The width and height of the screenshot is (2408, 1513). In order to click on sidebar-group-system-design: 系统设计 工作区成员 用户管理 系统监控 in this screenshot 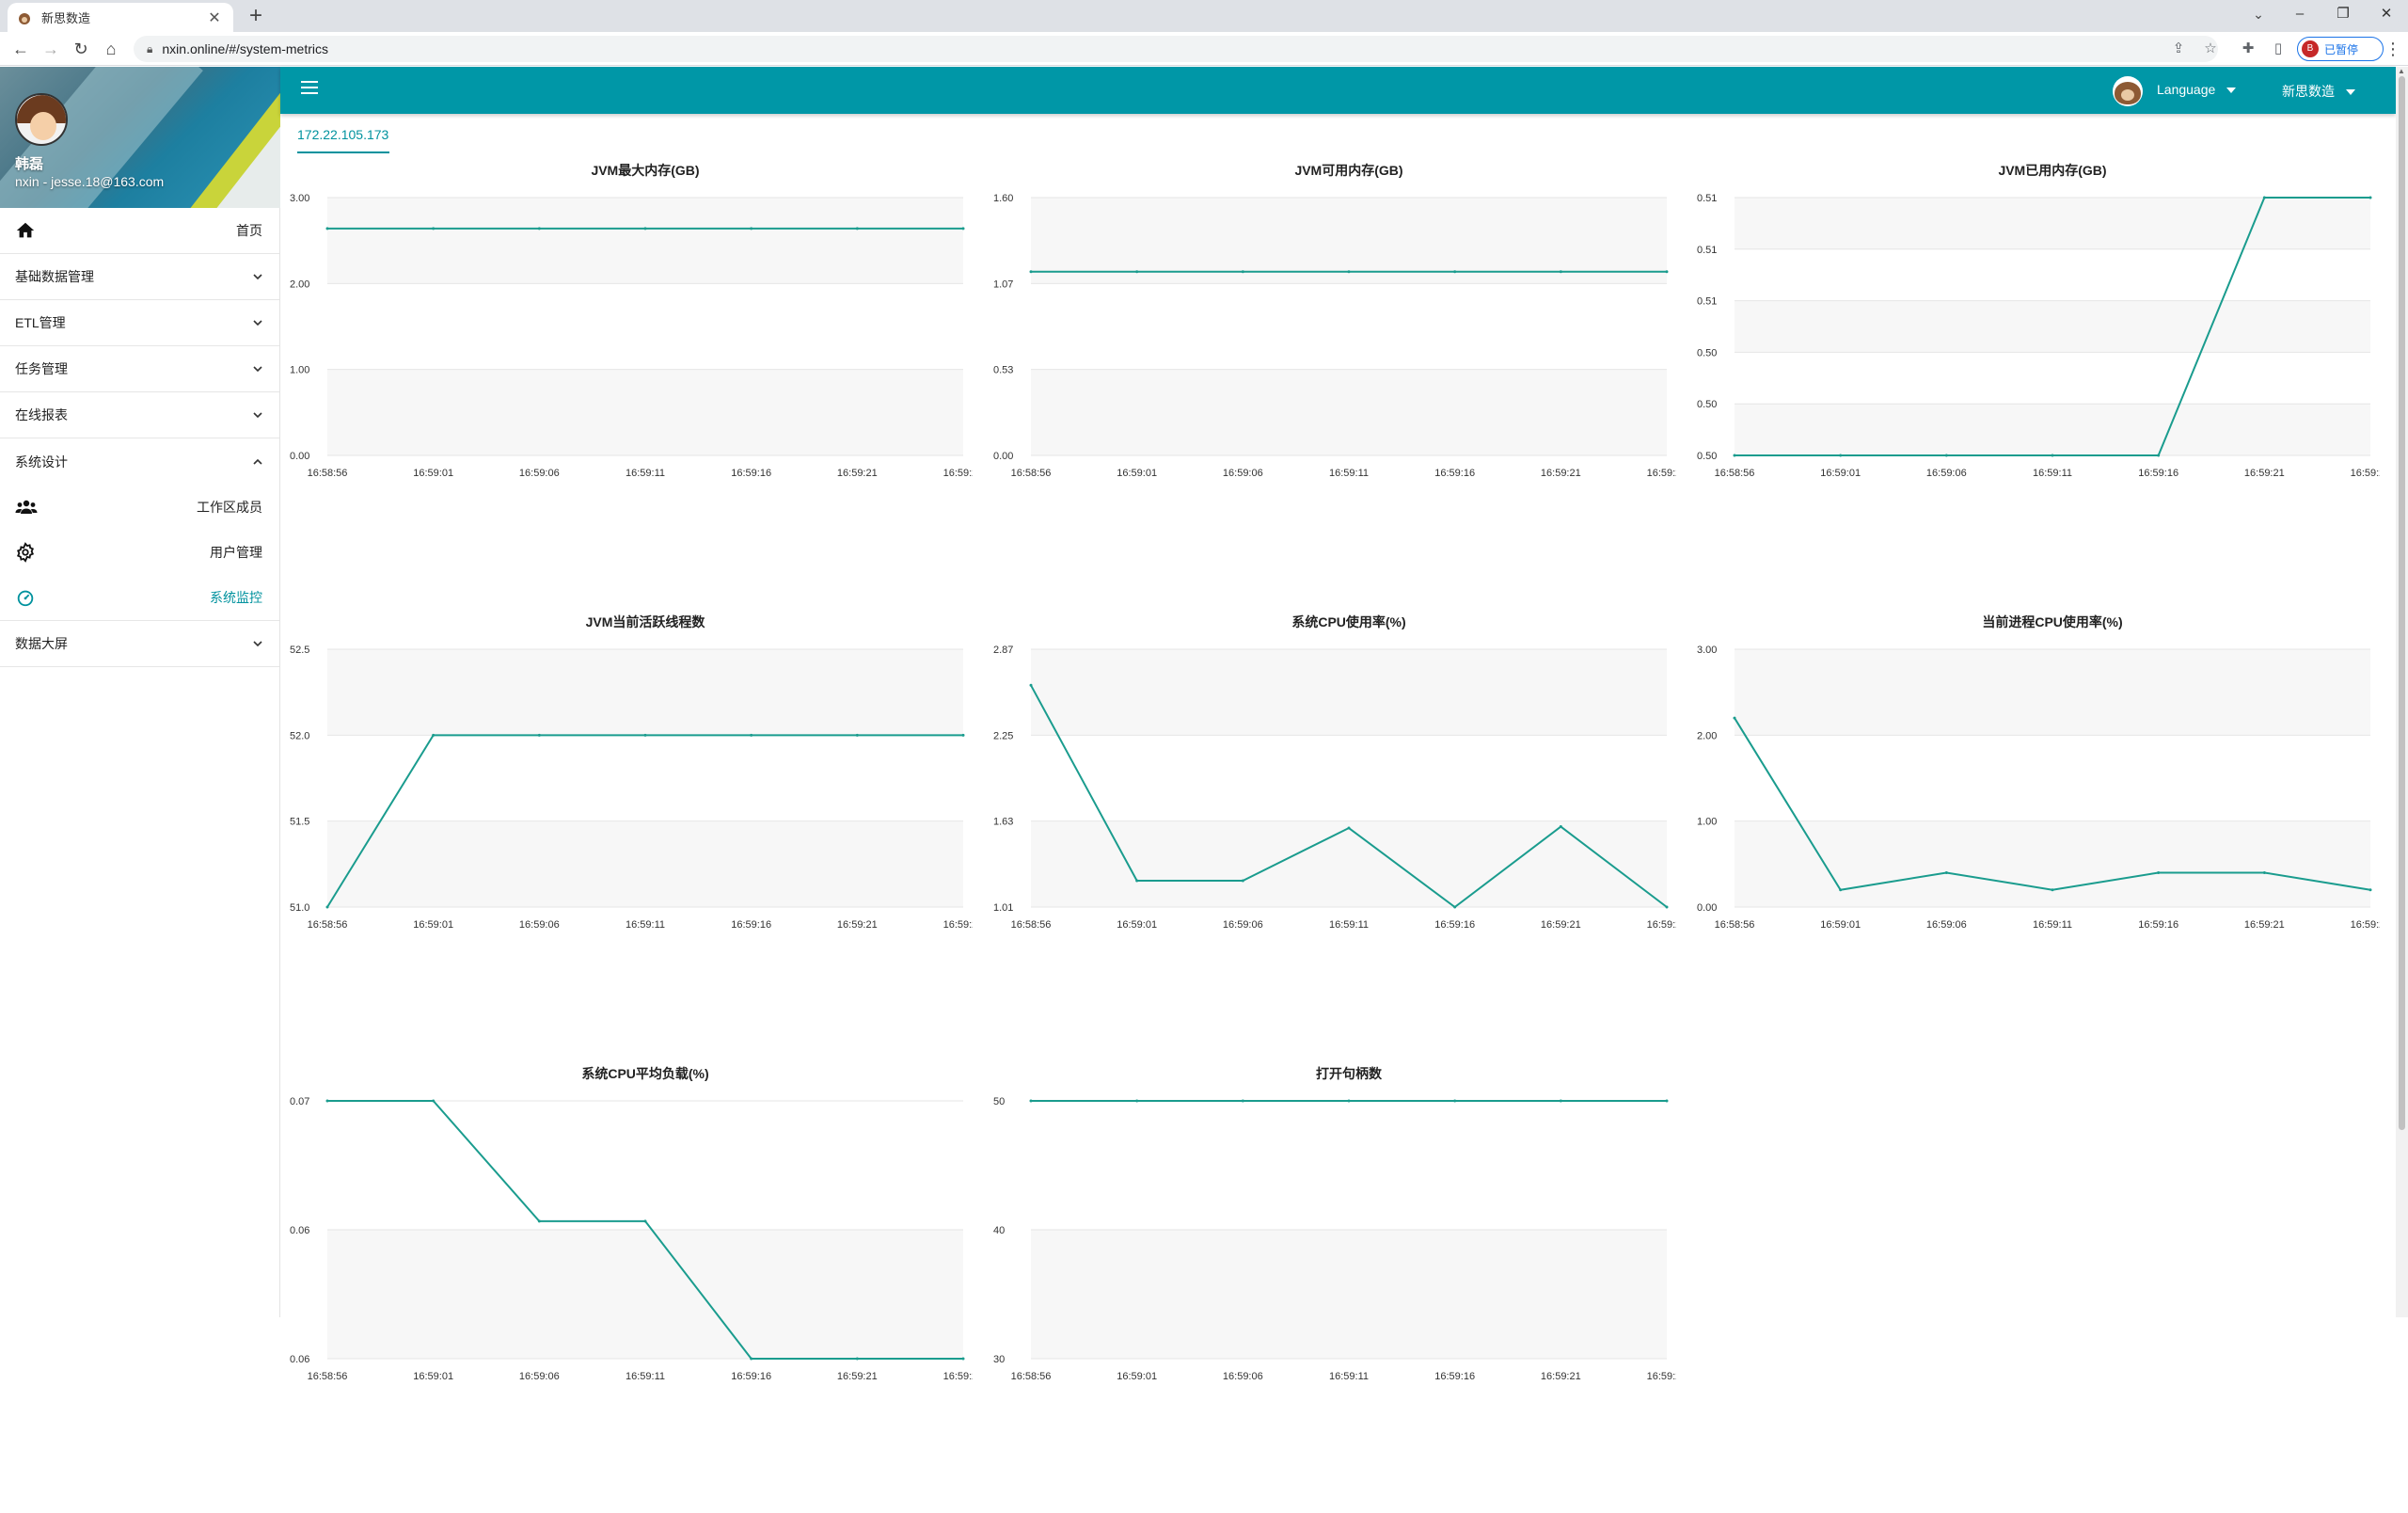, I will do `click(140, 529)`.